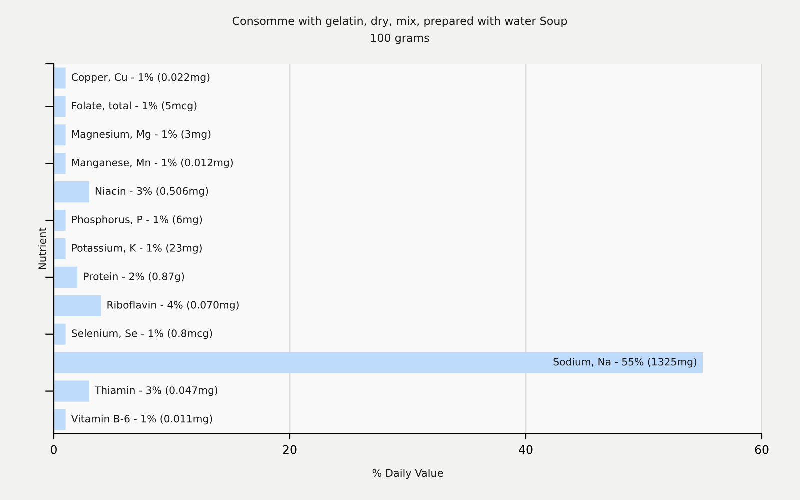 The image size is (800, 500). Describe the element at coordinates (408, 474) in the screenshot. I see `x-axis-title: % Daily Value` at that location.